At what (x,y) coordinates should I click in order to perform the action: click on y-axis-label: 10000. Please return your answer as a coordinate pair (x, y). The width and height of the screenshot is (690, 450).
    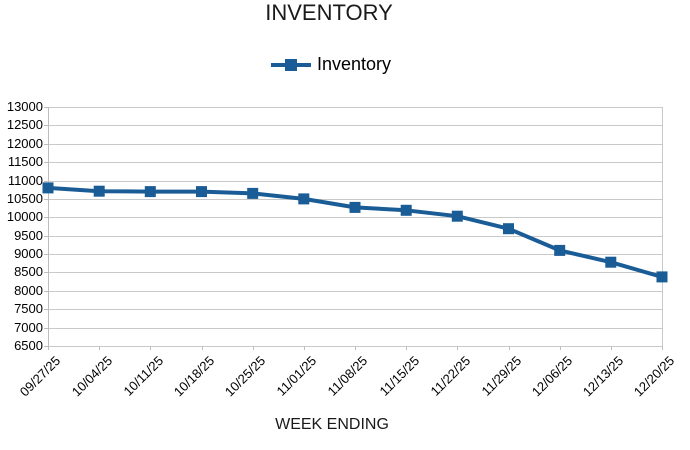
    Looking at the image, I should click on (24, 217).